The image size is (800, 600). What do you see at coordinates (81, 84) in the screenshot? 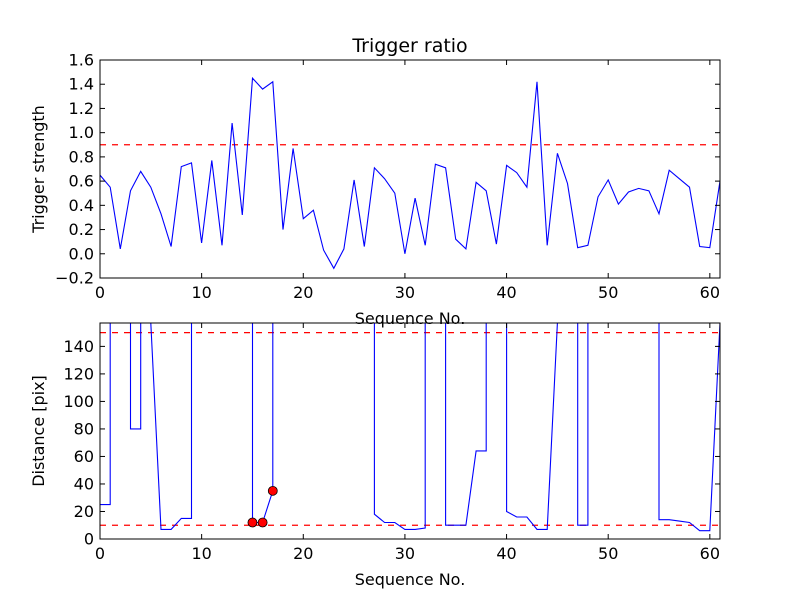
I see `y-tick-label: 1.4` at bounding box center [81, 84].